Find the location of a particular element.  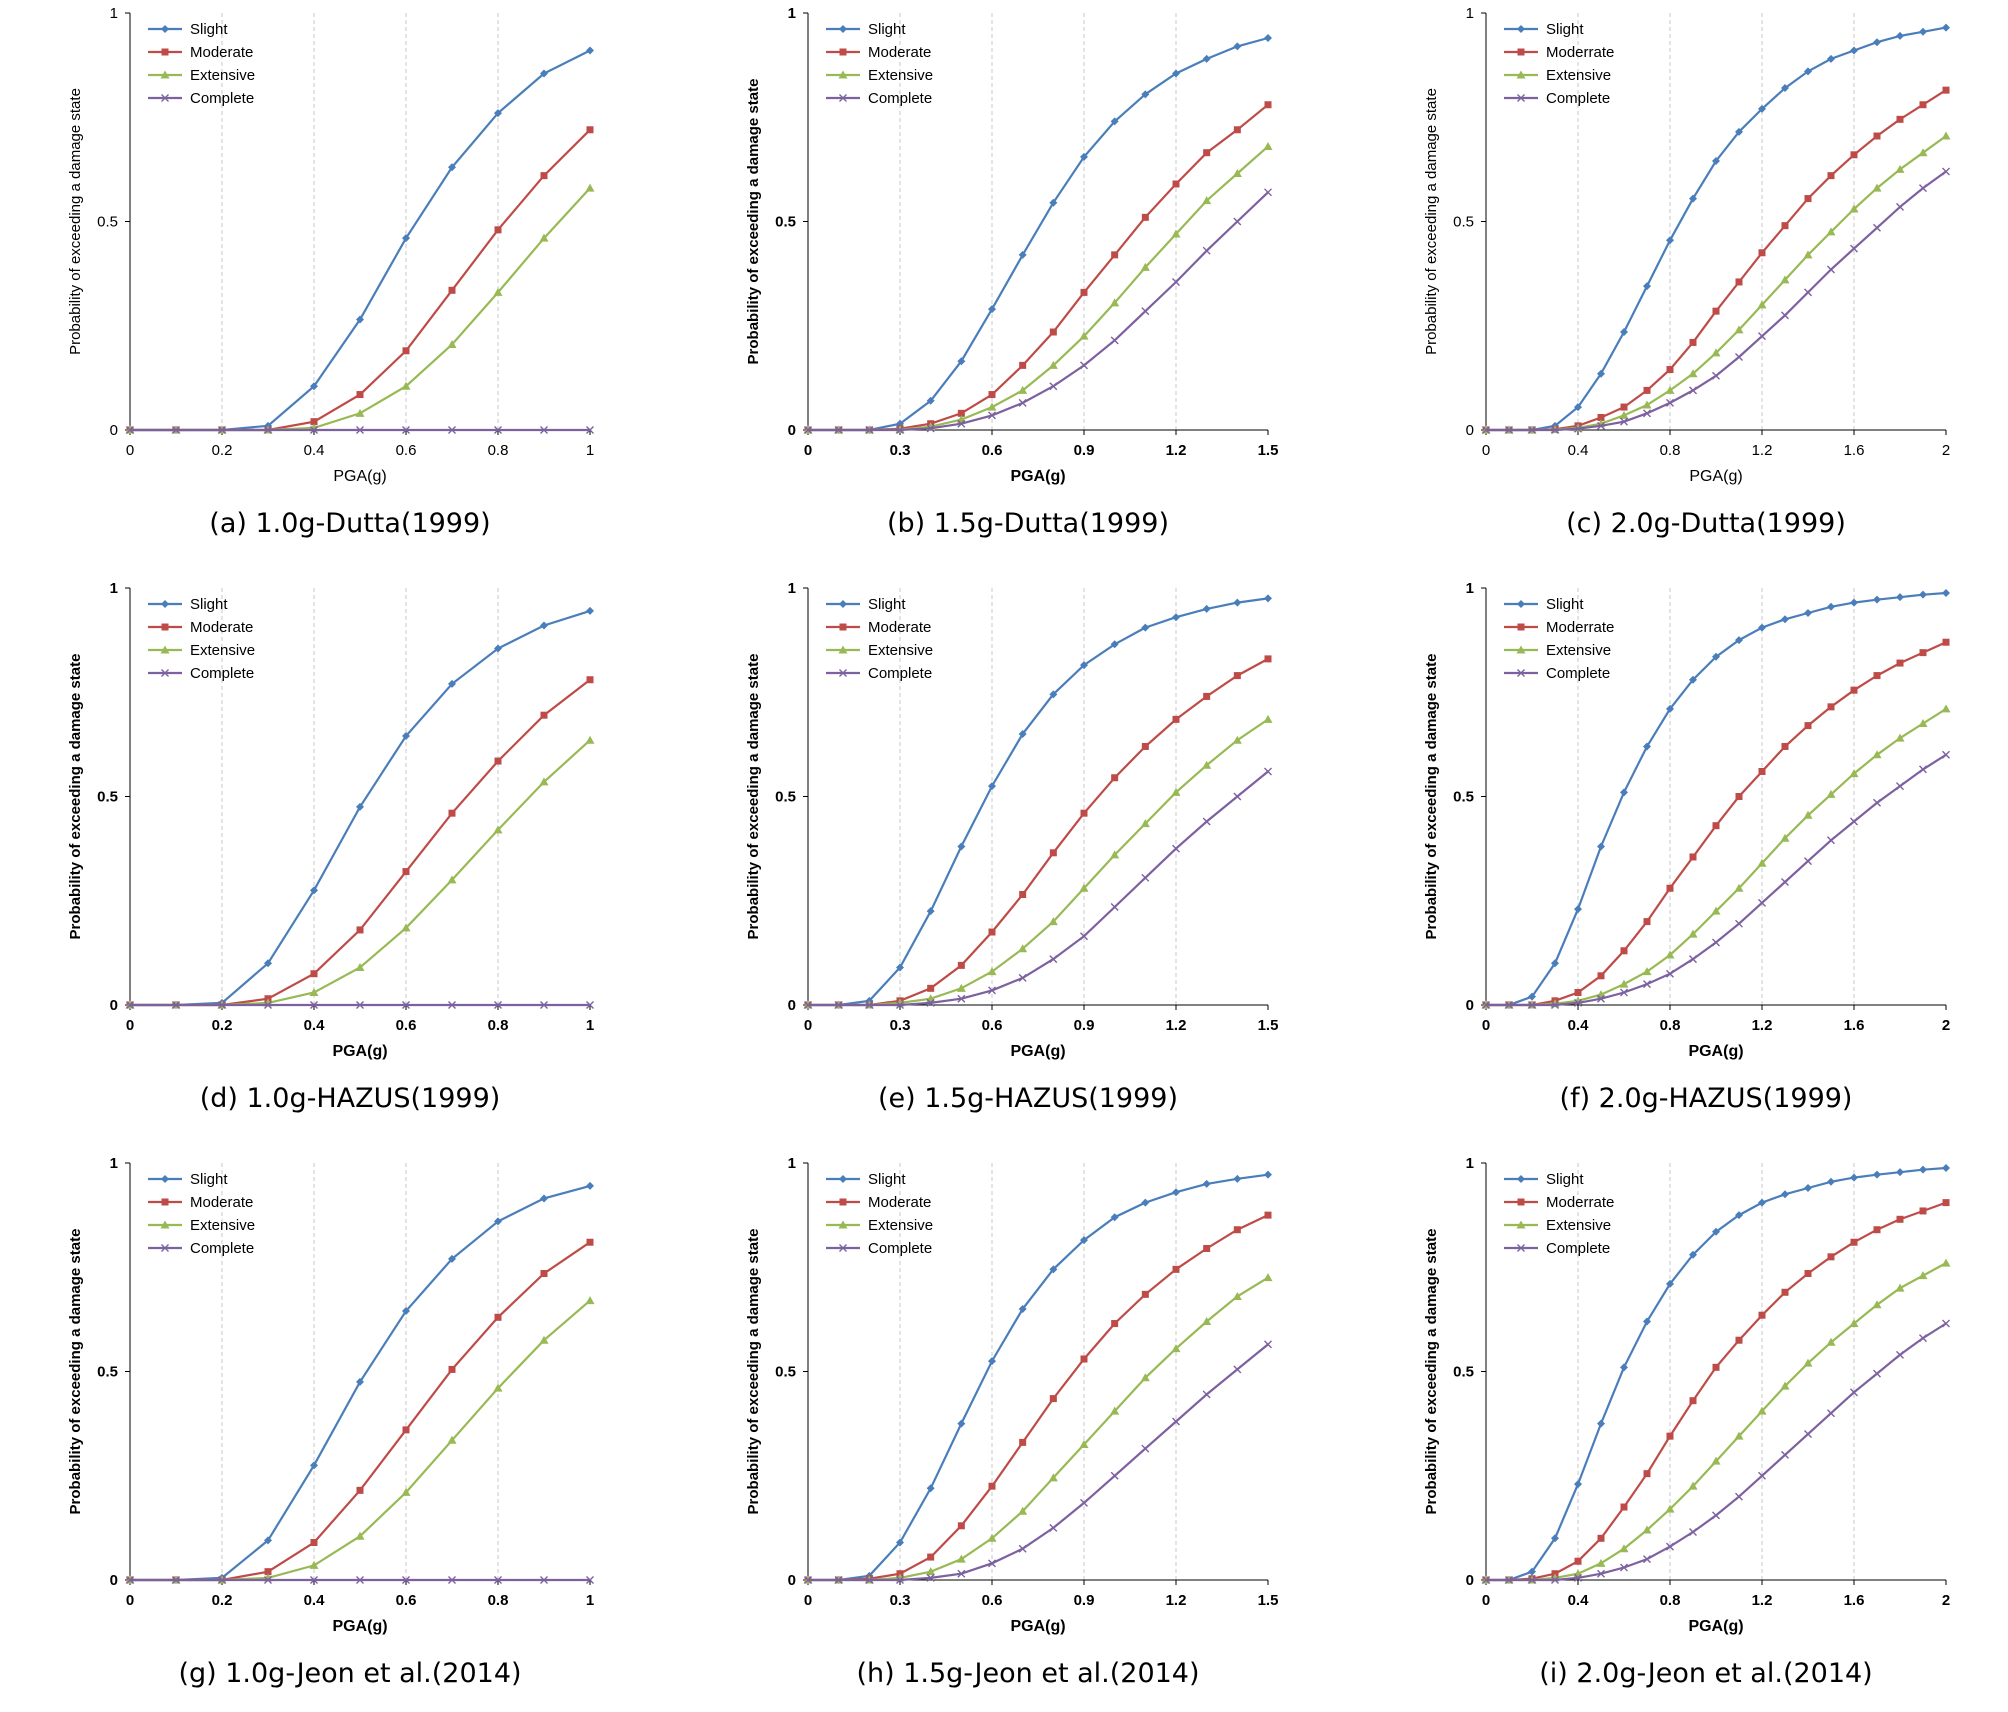

series-moderate is located at coordinates (1038, 1397).